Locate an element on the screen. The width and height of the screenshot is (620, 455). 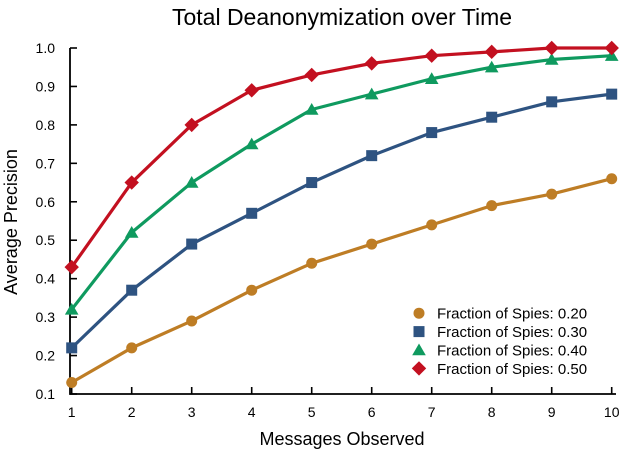
y-tick-label: 0.6 is located at coordinates (46, 202).